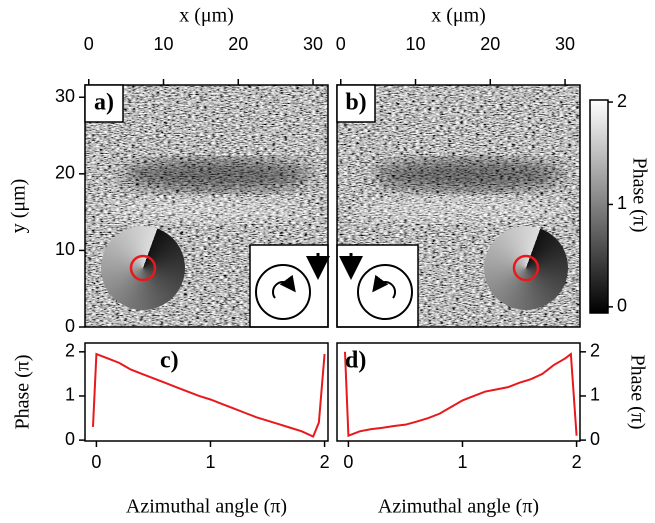 This screenshot has width=655, height=523. Describe the element at coordinates (19, 206) in the screenshot. I see `y-label: y (μm)` at that location.